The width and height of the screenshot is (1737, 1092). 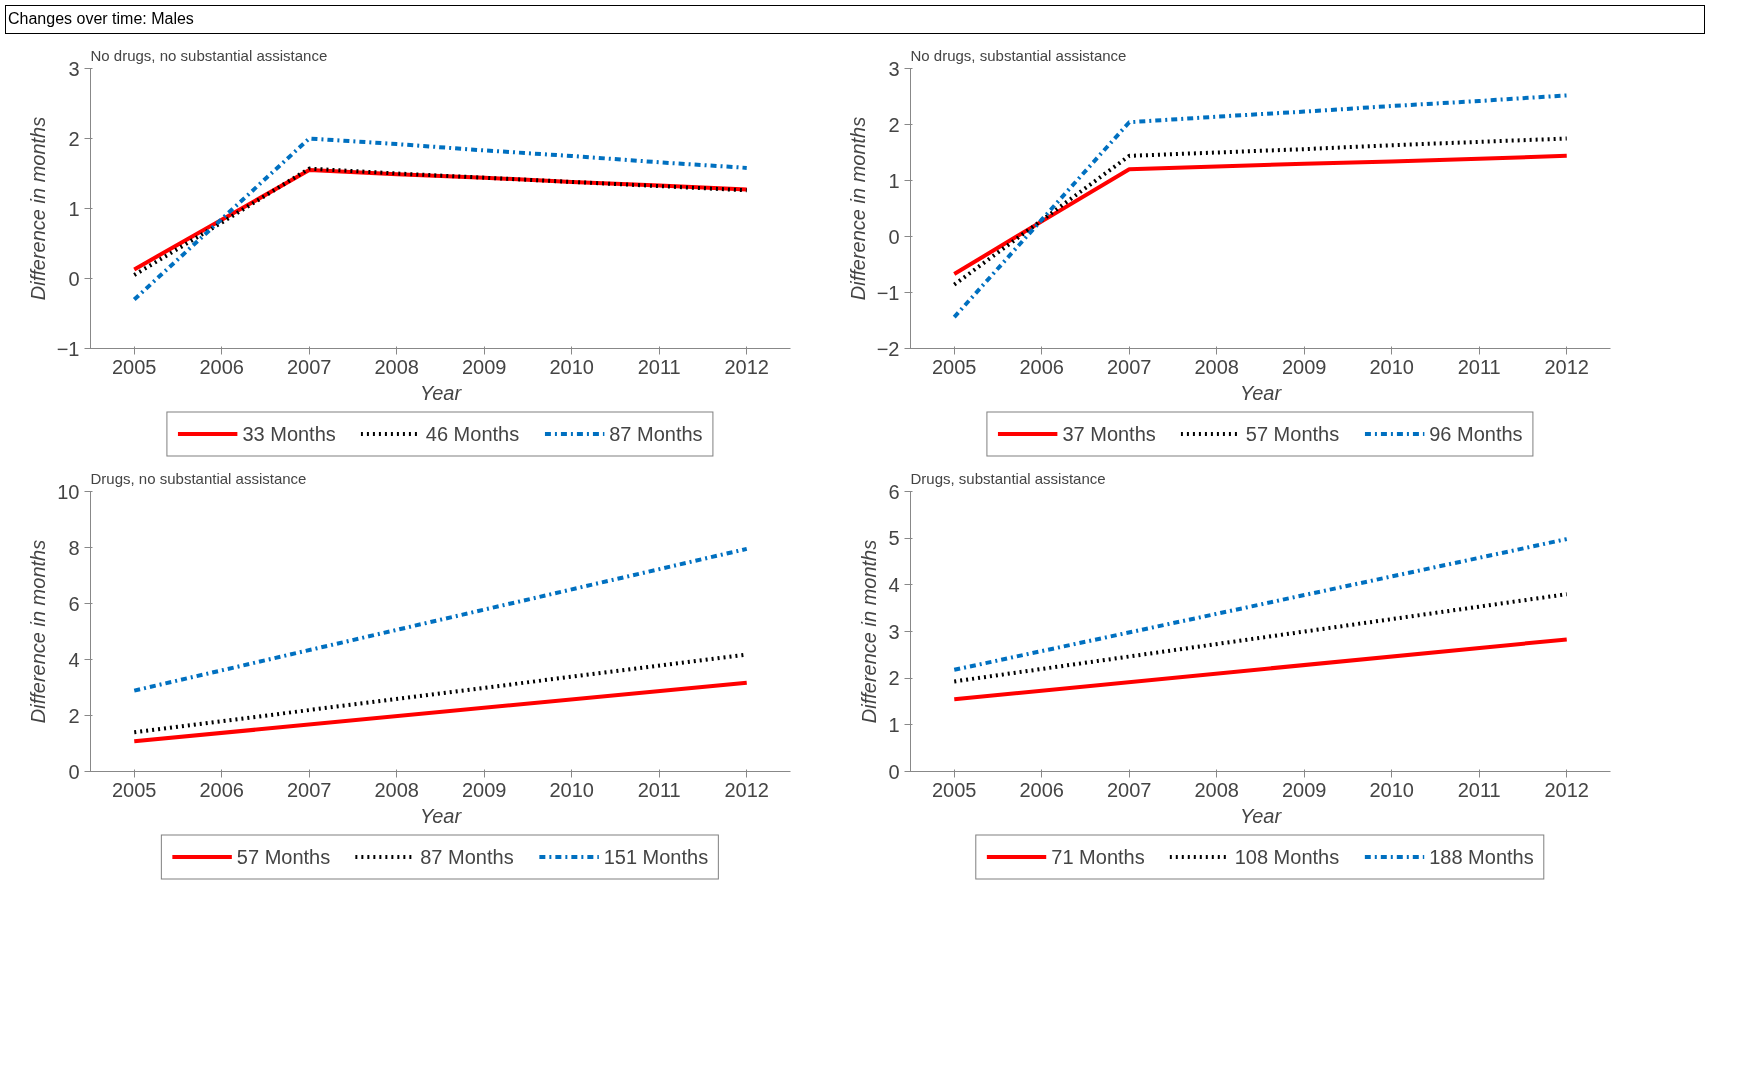 What do you see at coordinates (1481, 857) in the screenshot?
I see `legend-label: 188 Months` at bounding box center [1481, 857].